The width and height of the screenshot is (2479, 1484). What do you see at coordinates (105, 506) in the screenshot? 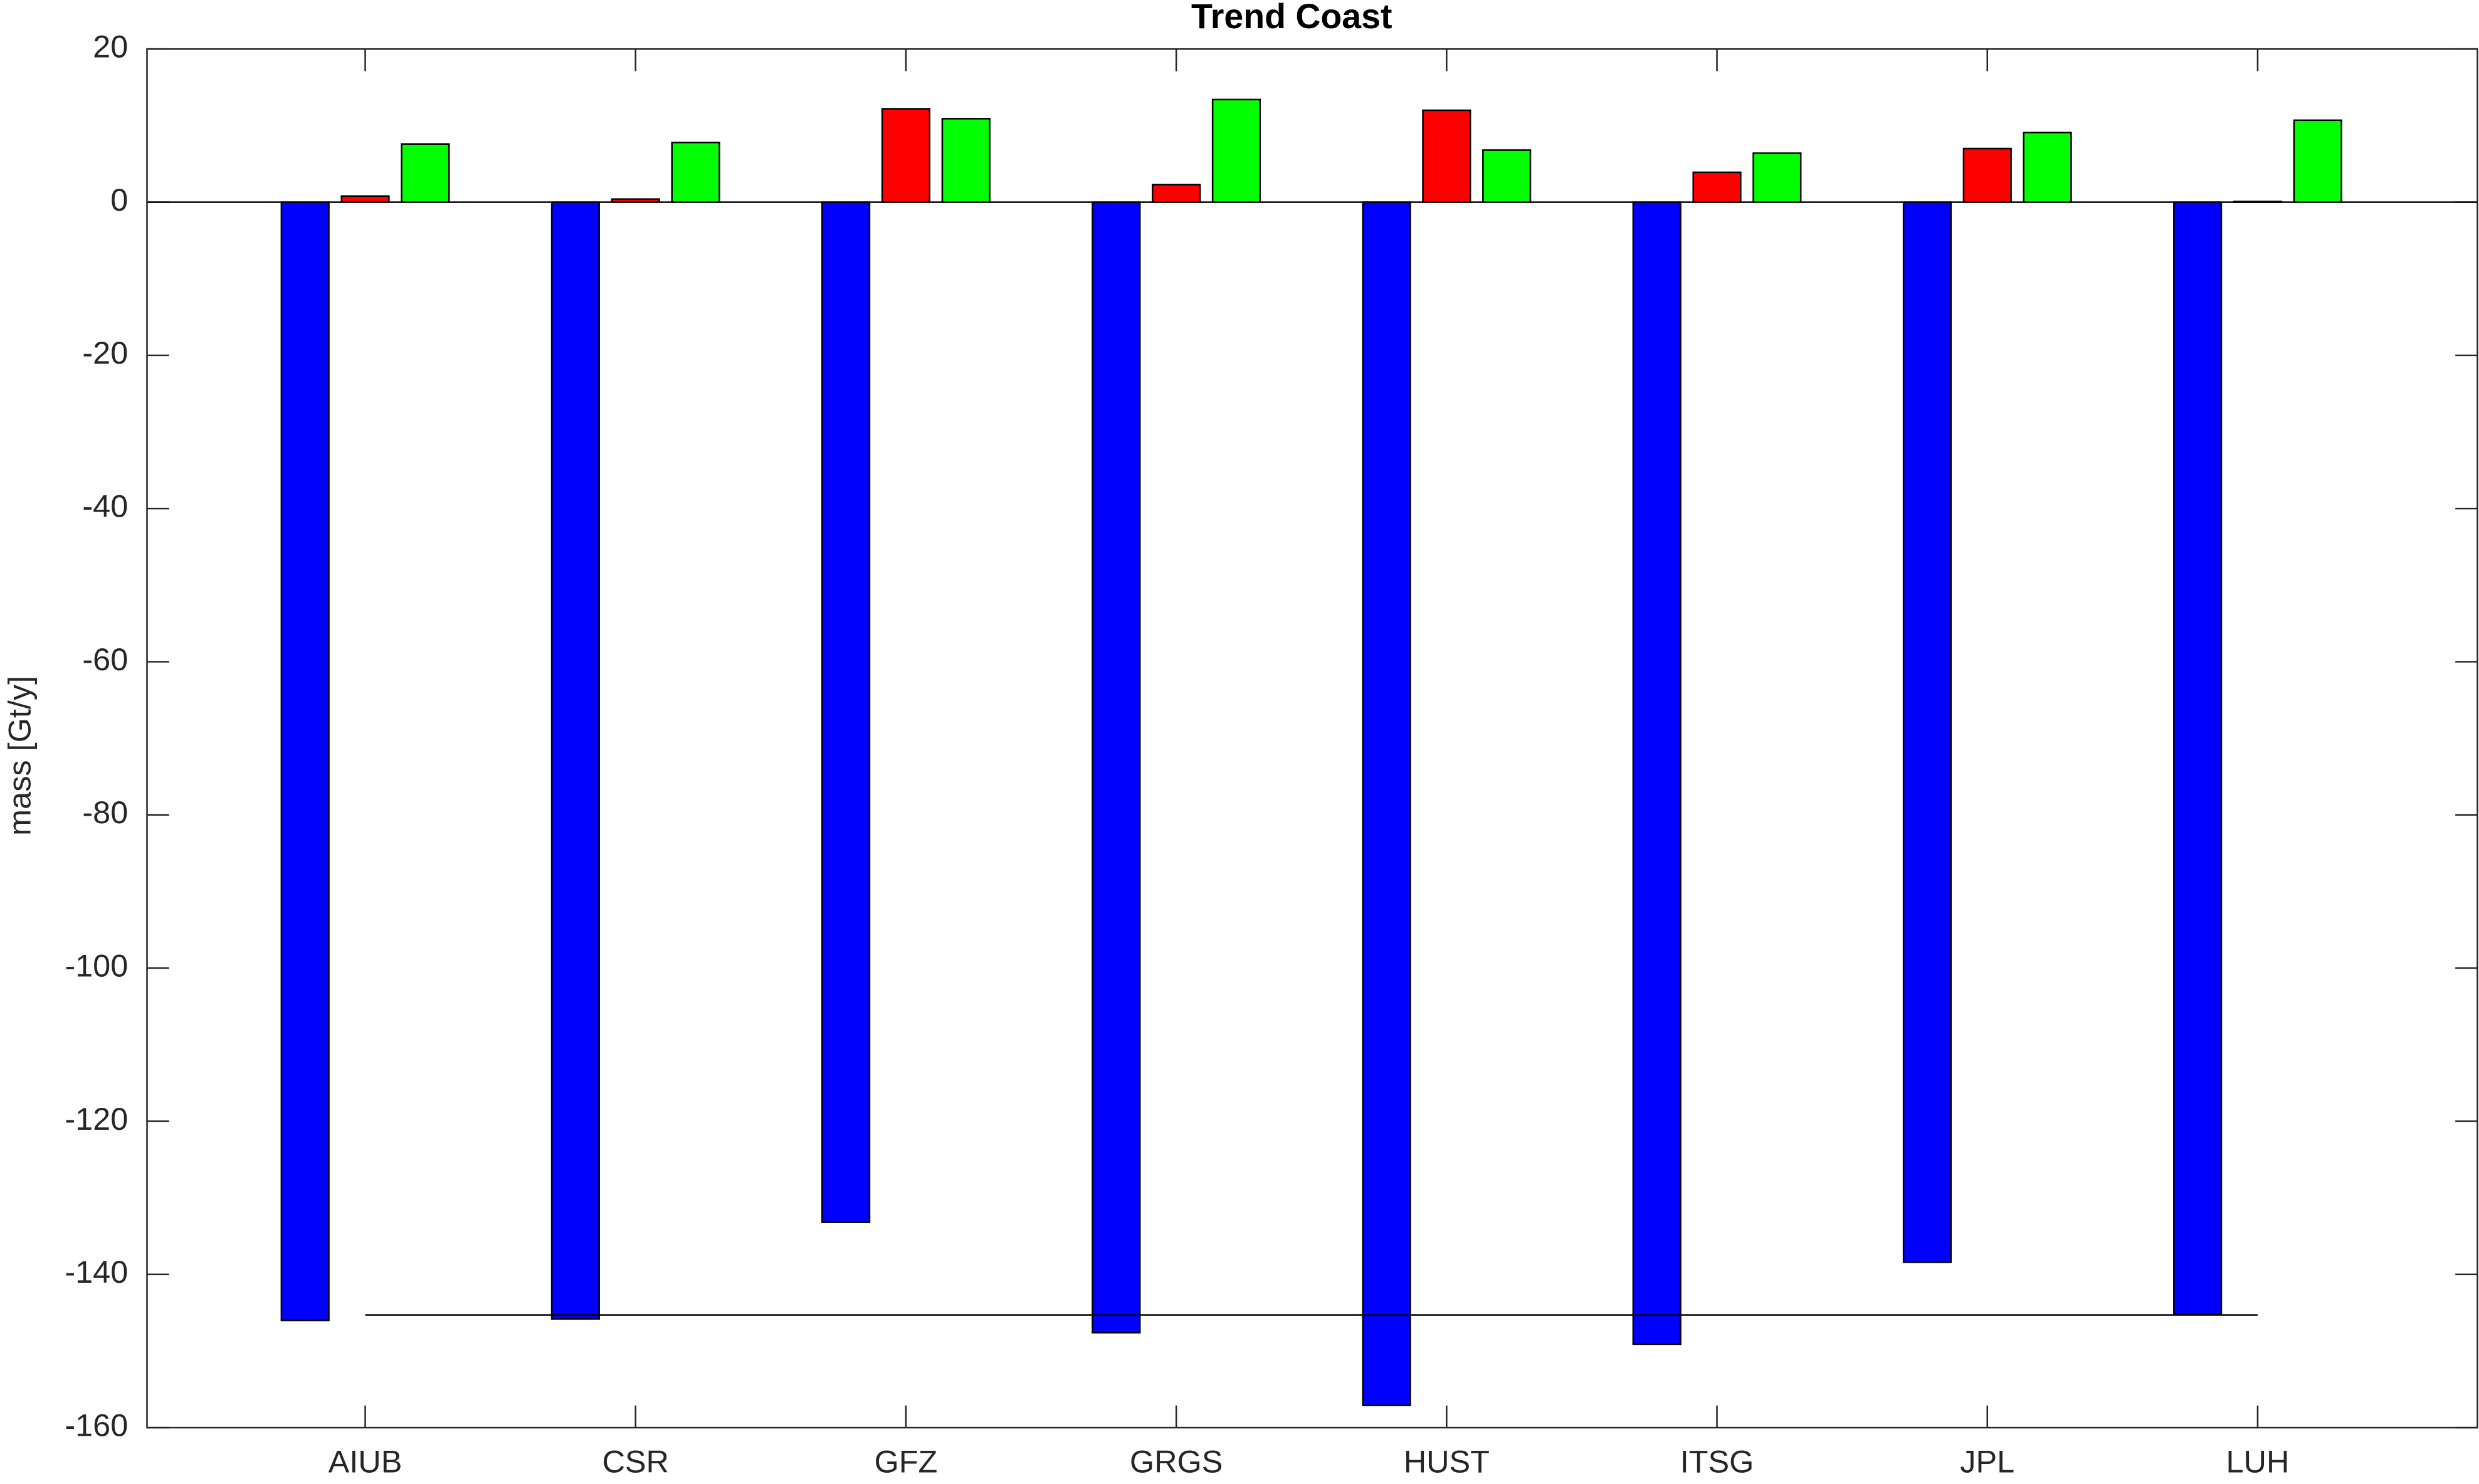
I see `y-tick-label: -40` at bounding box center [105, 506].